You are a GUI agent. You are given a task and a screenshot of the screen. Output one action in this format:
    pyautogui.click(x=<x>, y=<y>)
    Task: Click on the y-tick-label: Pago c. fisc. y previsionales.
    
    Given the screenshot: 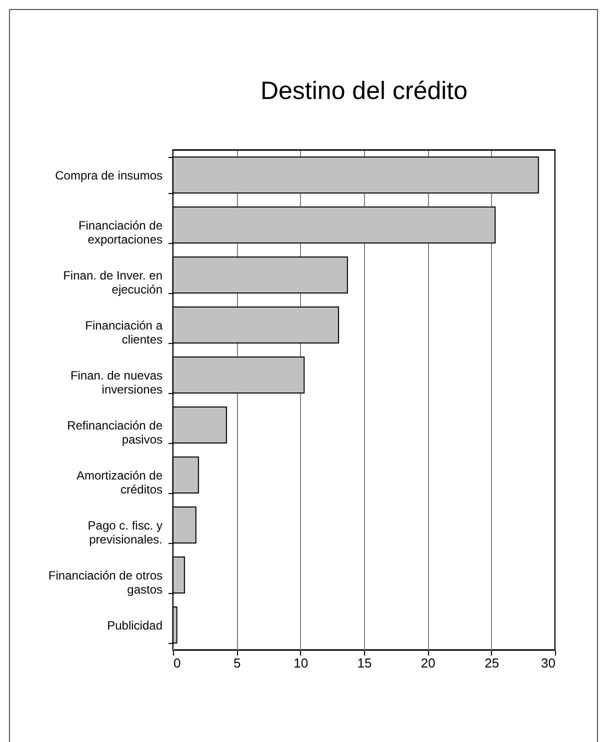 What is the action you would take?
    pyautogui.click(x=125, y=532)
    